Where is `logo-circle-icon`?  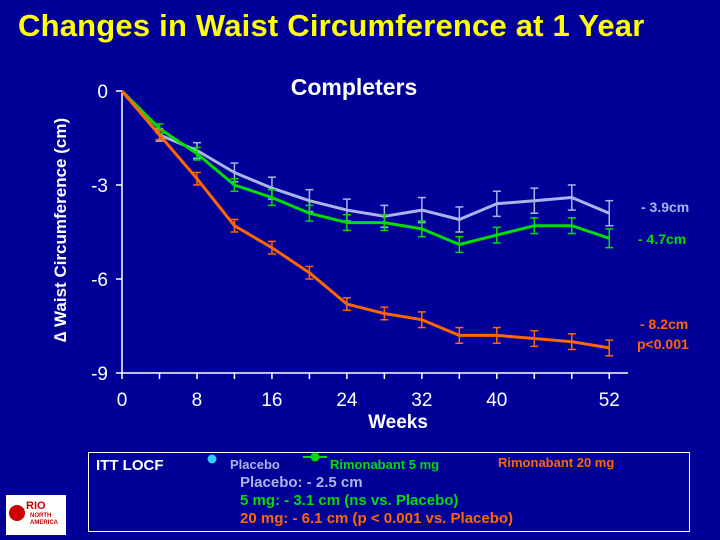 logo-circle-icon is located at coordinates (17, 513).